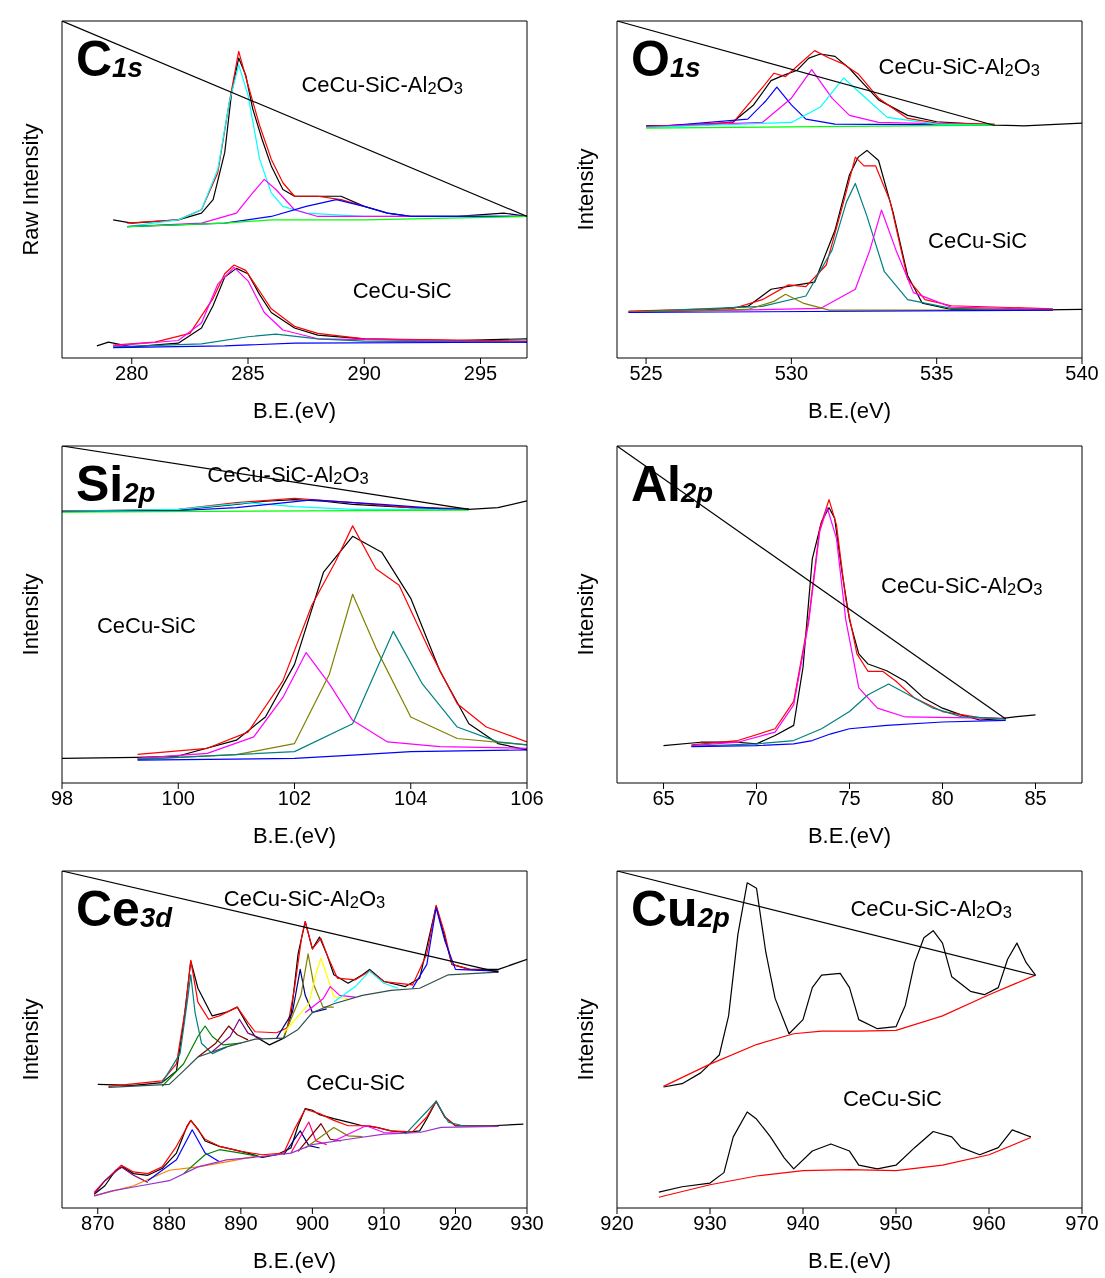 Image resolution: width=1105 pixels, height=1278 pixels. I want to click on x-tick-label: 530, so click(791, 373).